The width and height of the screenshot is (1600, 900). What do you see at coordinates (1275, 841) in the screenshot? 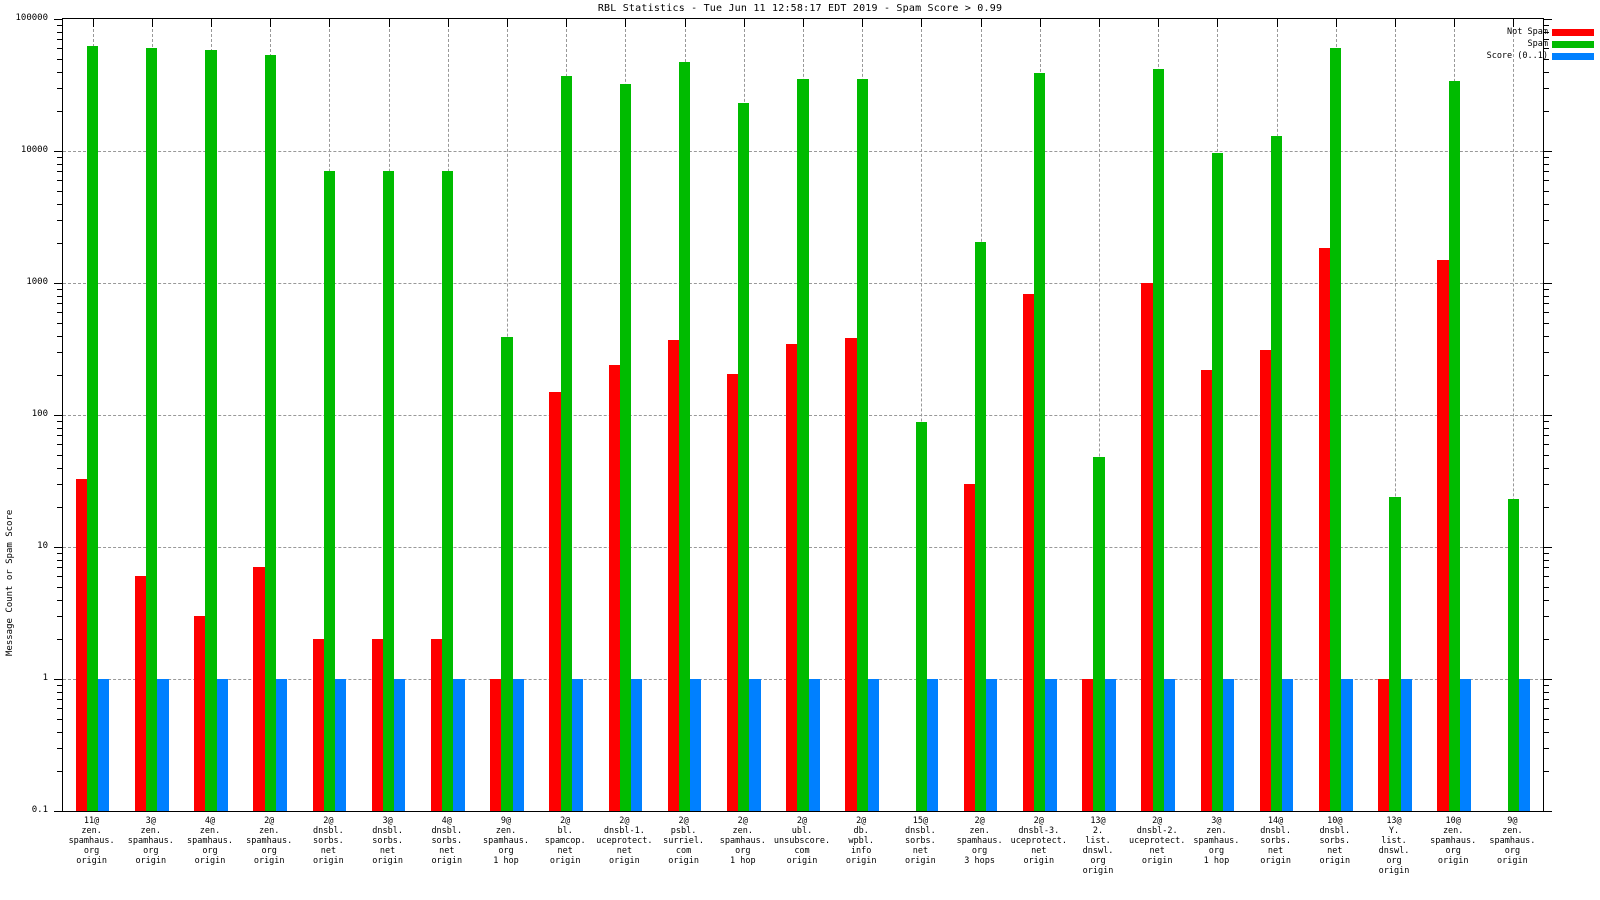
I see `x-axis-tick-label: 14@ dnsbl. sorbs. net origin` at bounding box center [1275, 841].